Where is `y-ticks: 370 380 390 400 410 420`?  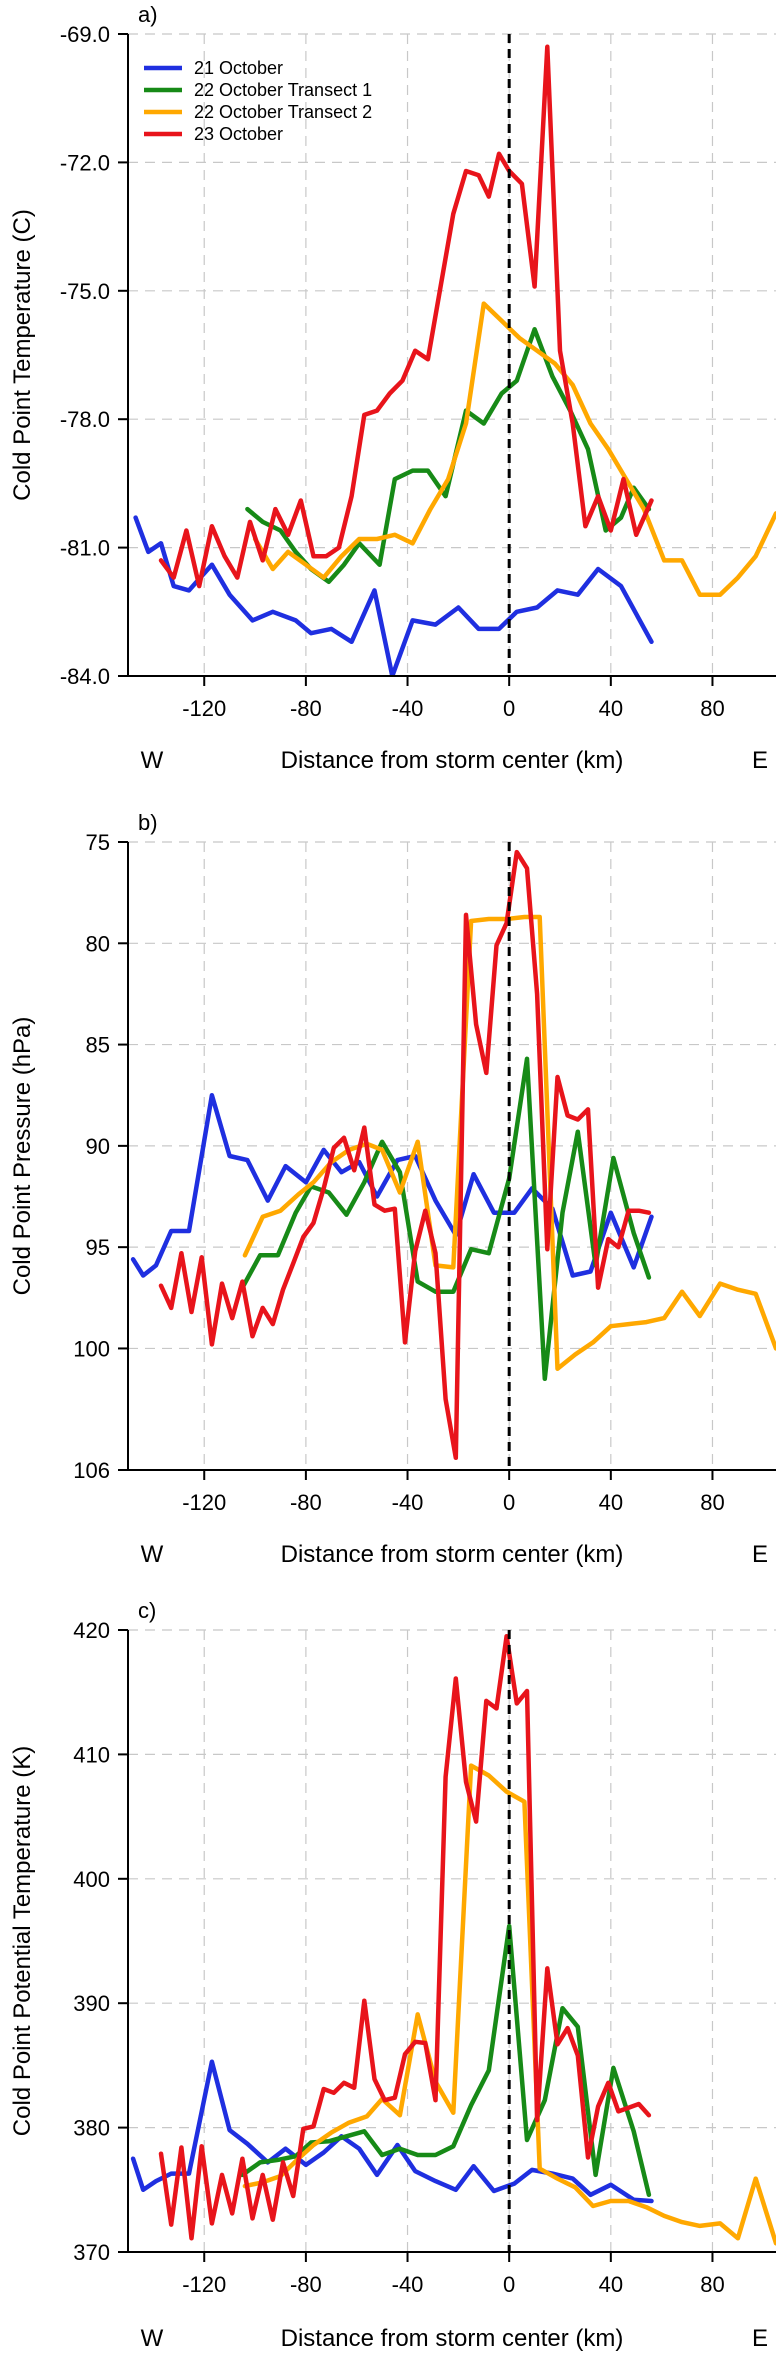 y-ticks: 370 380 390 400 410 420 is located at coordinates (100, 1941).